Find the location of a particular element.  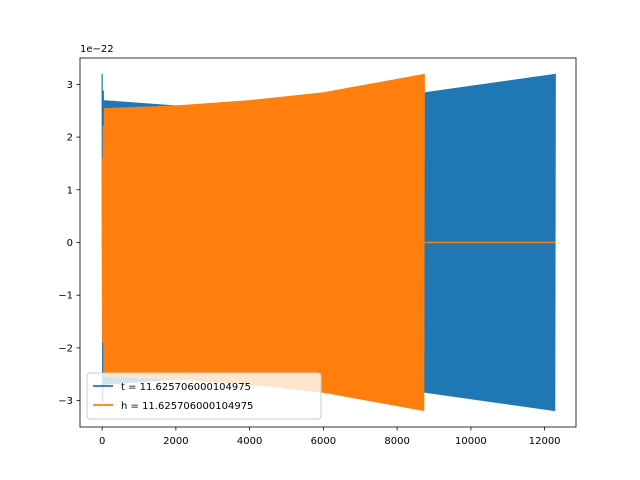

x-tick-label: 2000 is located at coordinates (175, 441).